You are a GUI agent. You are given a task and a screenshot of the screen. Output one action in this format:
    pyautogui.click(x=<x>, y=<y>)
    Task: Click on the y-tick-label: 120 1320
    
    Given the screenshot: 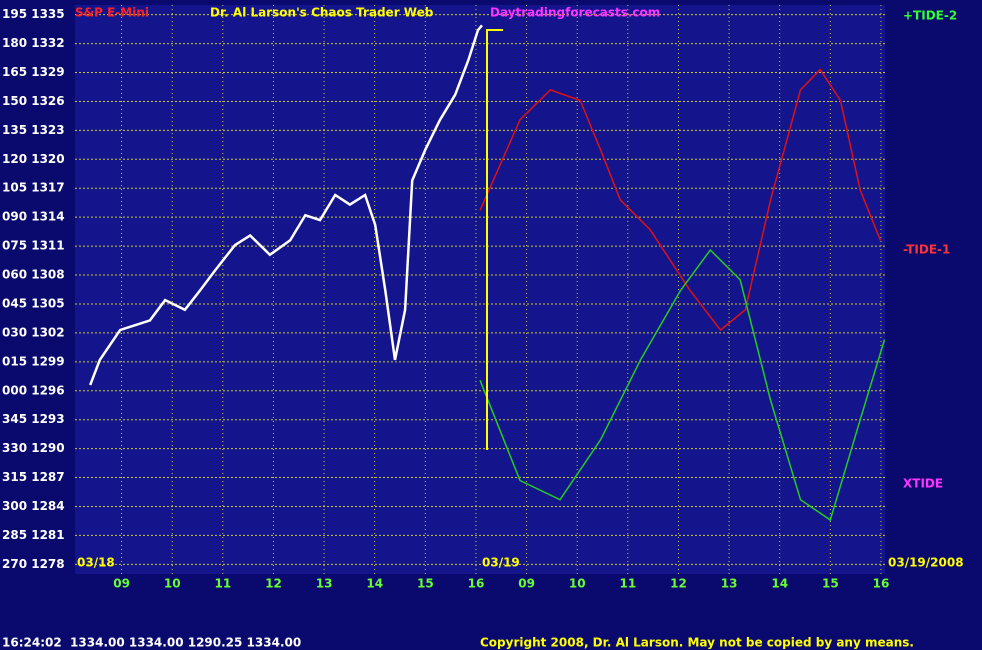 What is the action you would take?
    pyautogui.click(x=33, y=159)
    